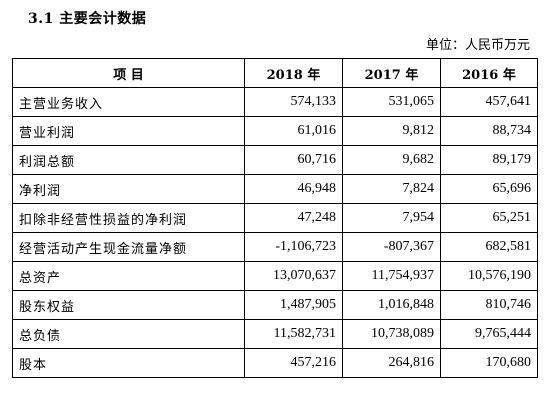 This screenshot has width=550, height=400. What do you see at coordinates (489, 276) in the screenshot?
I see `row-value: 10,576,190` at bounding box center [489, 276].